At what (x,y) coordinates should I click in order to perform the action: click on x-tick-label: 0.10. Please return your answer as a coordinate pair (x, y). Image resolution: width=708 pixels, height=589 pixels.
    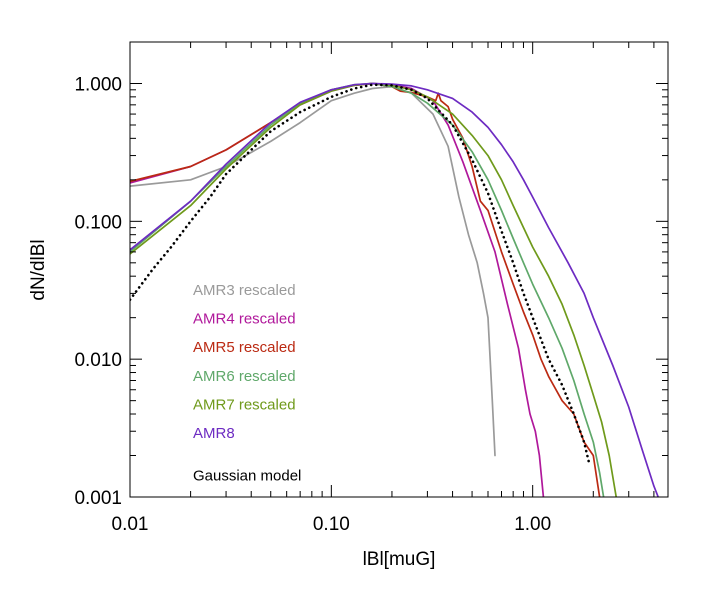
    Looking at the image, I should click on (331, 524).